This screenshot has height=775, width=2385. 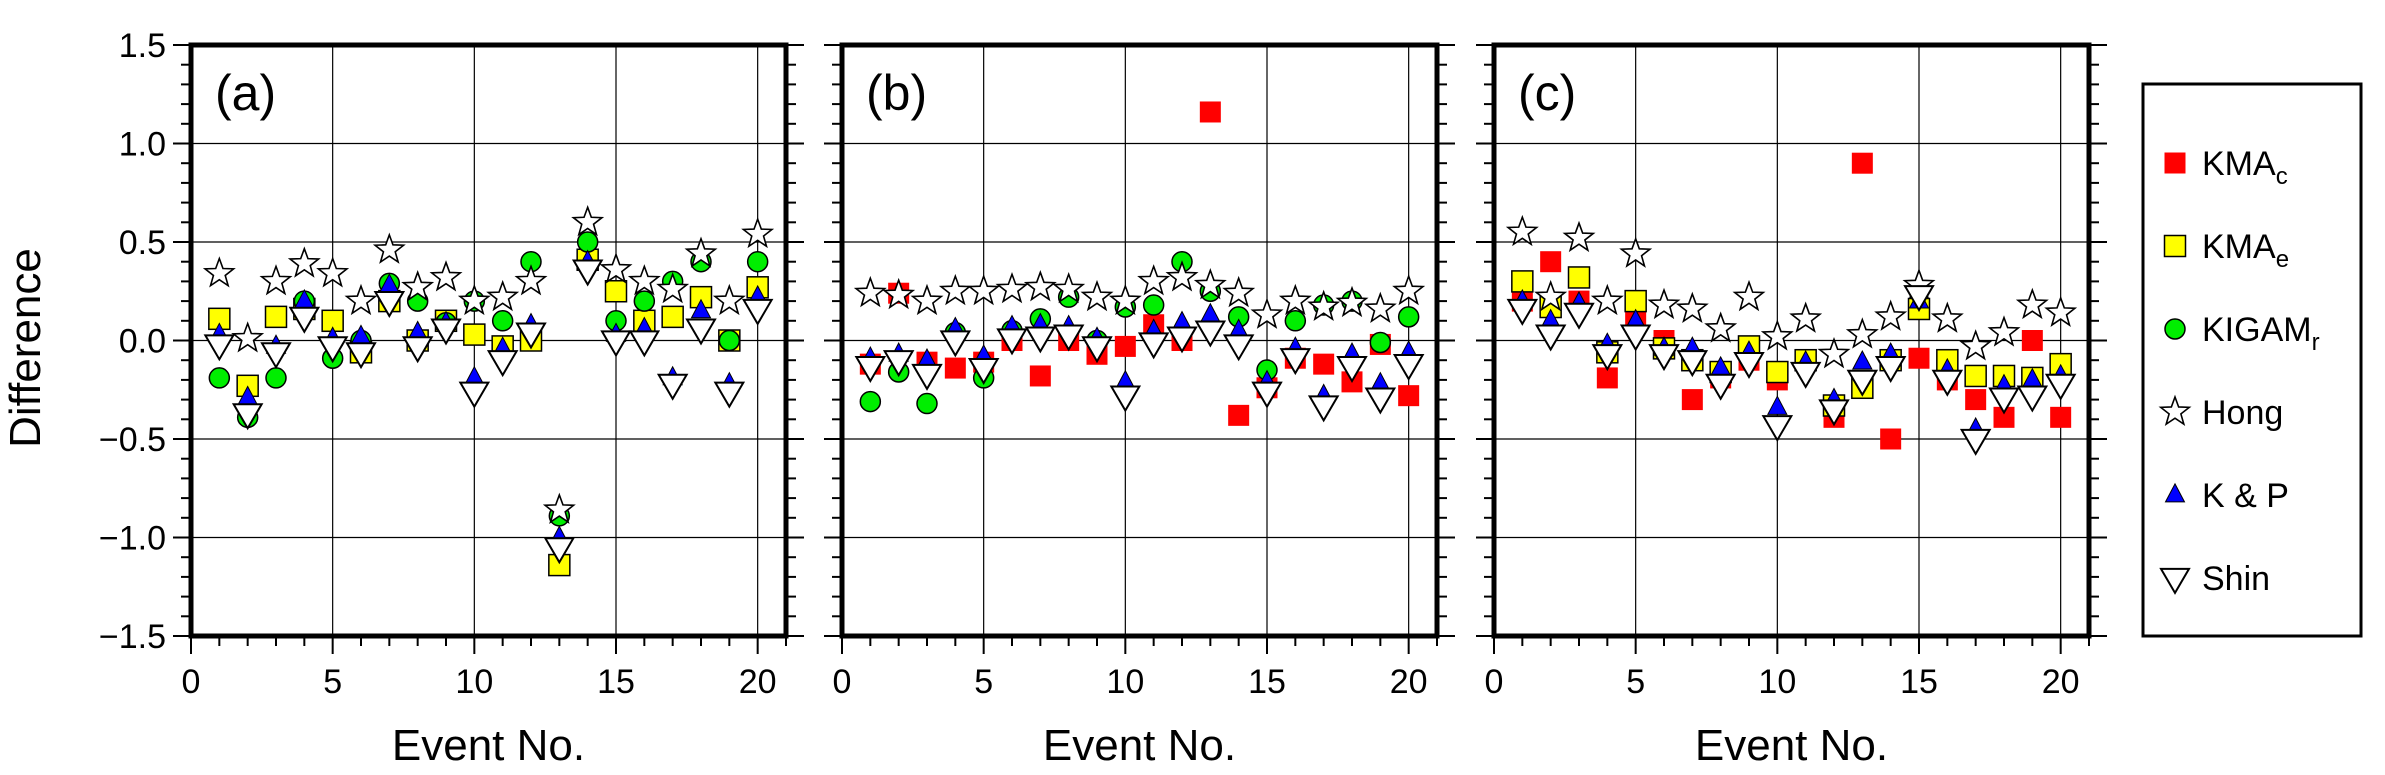 I want to click on legend-marker-kp, so click(x=2175, y=492).